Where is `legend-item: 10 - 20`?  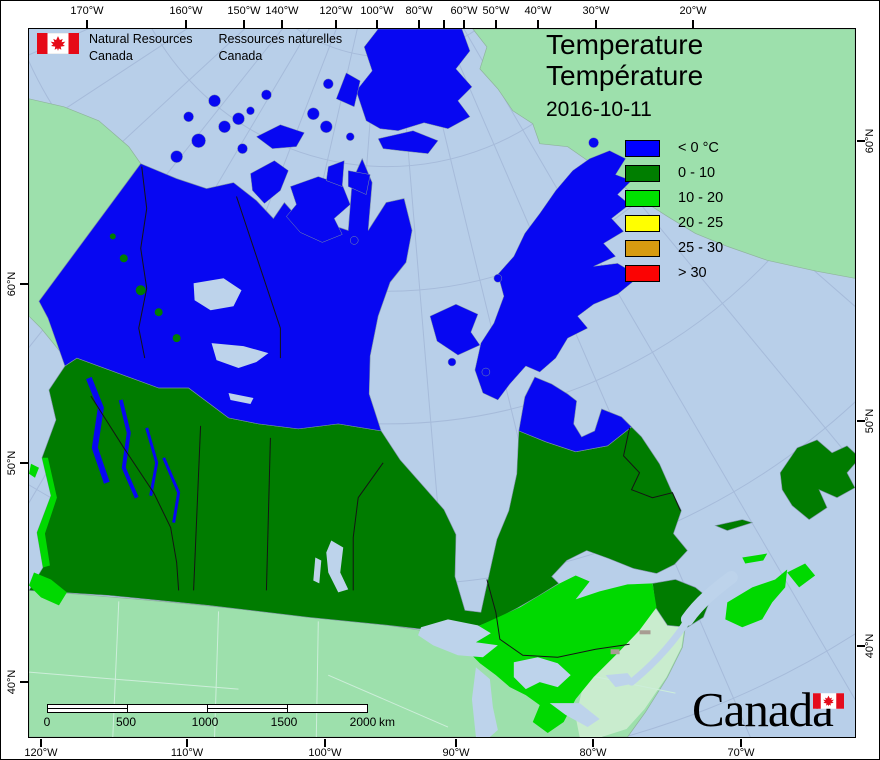
legend-item: 10 - 20 is located at coordinates (674, 198).